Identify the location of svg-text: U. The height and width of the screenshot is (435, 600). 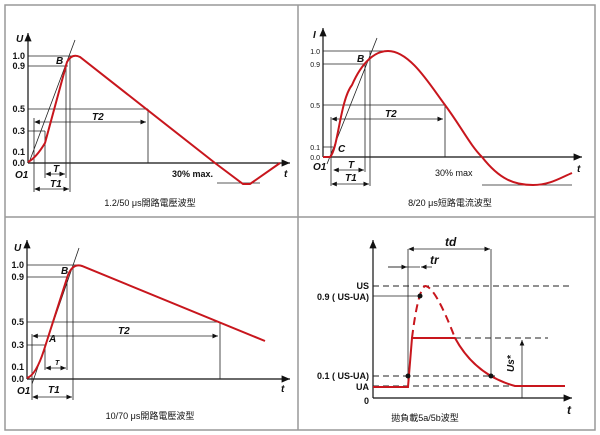
(18, 248).